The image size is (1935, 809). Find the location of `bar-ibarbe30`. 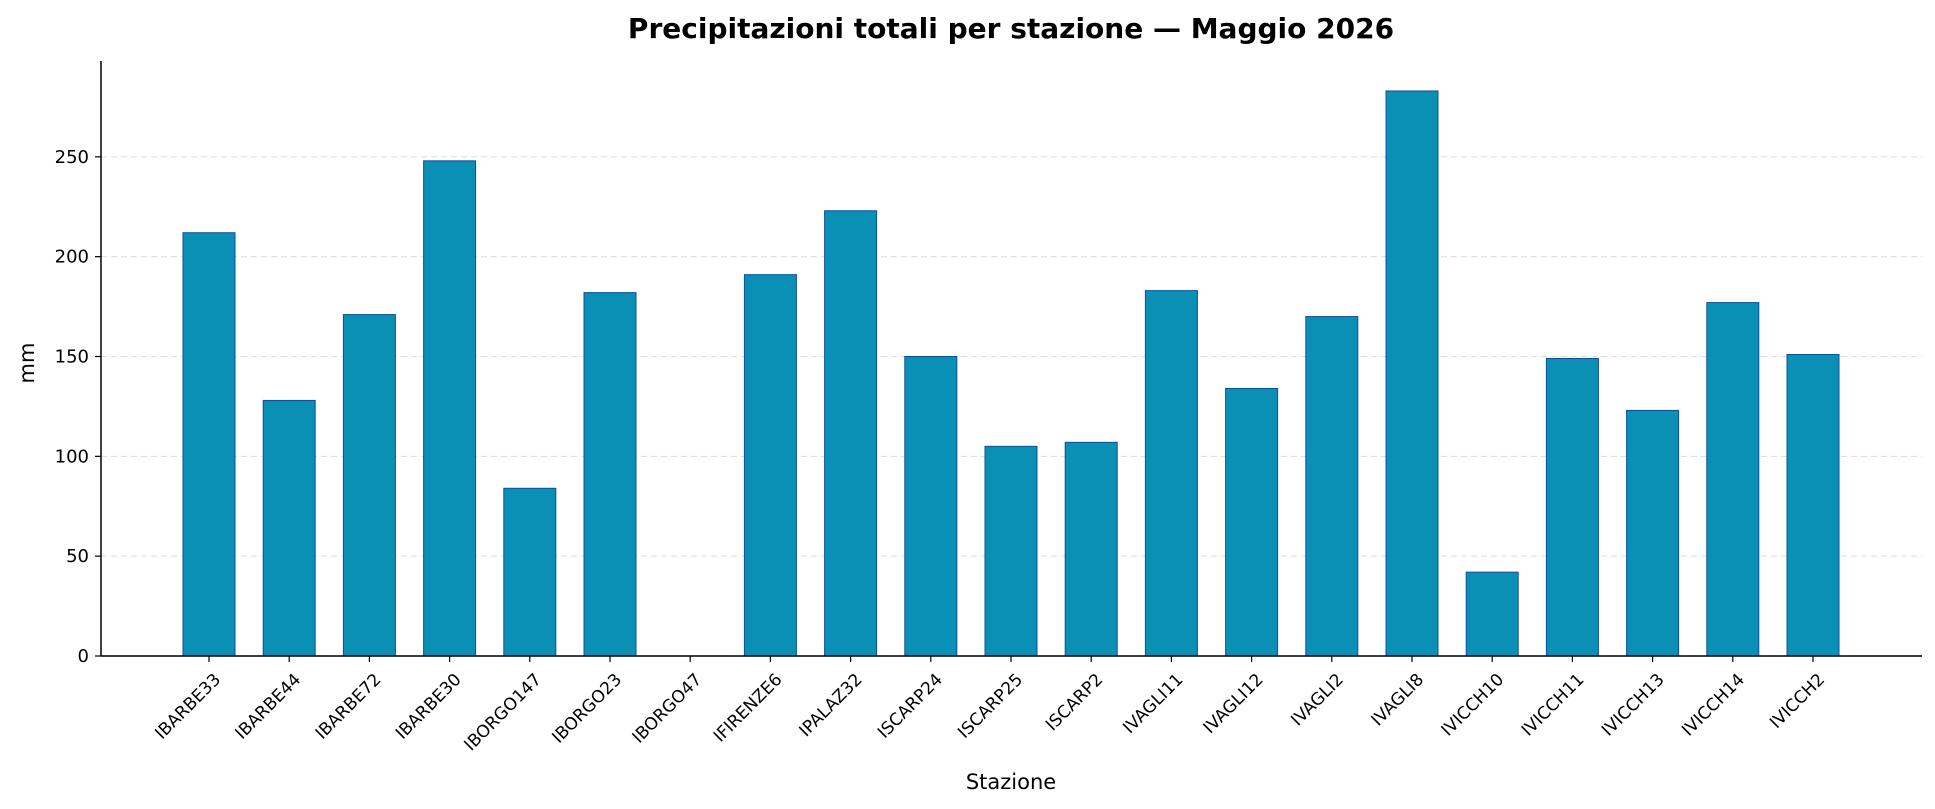

bar-ibarbe30 is located at coordinates (450, 408).